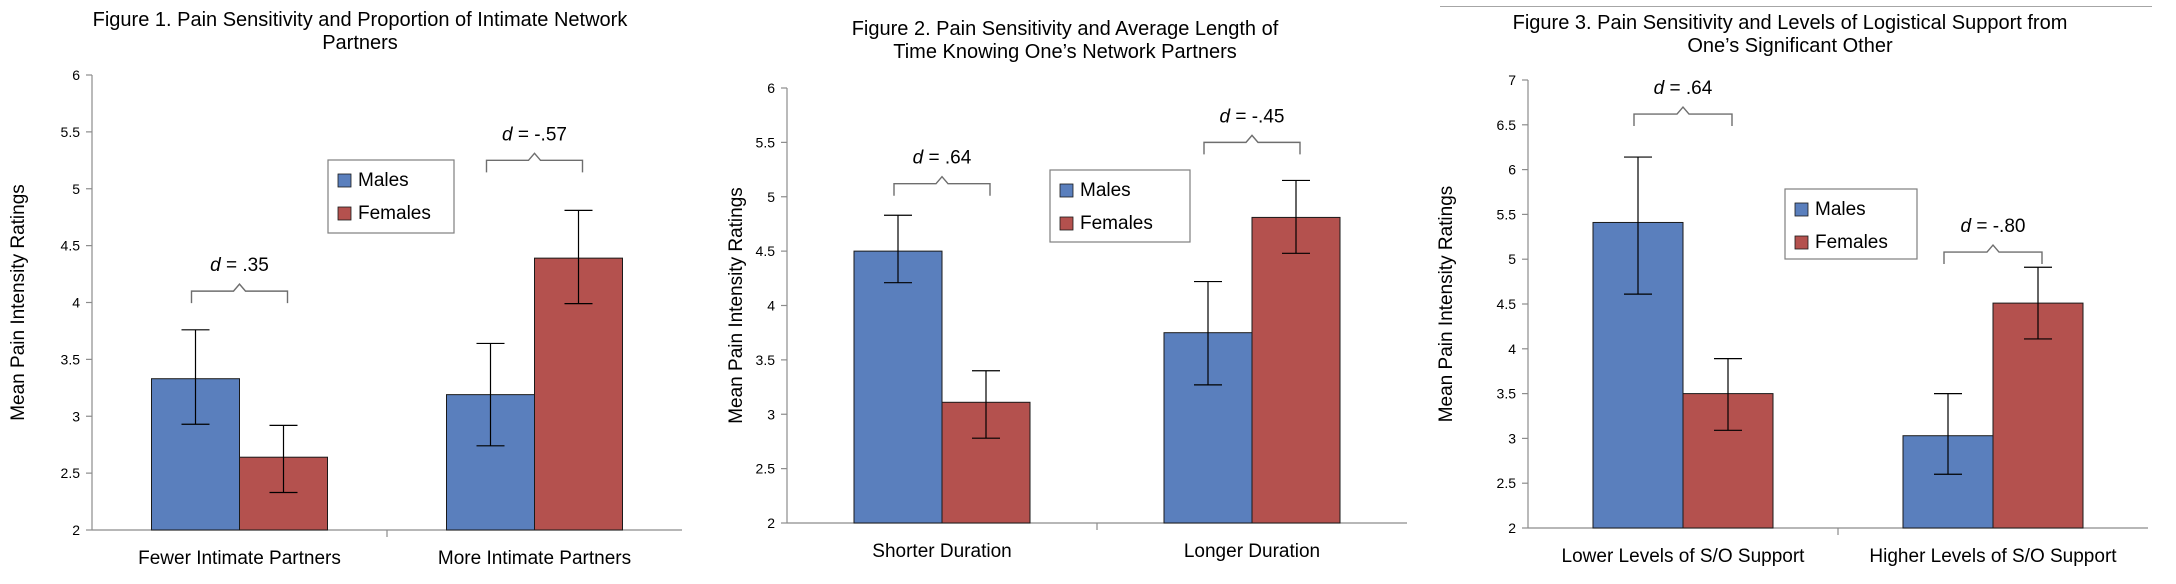 Image resolution: width=2176 pixels, height=584 pixels. What do you see at coordinates (245, 265) in the screenshot?
I see `effect-size-value: = .35` at bounding box center [245, 265].